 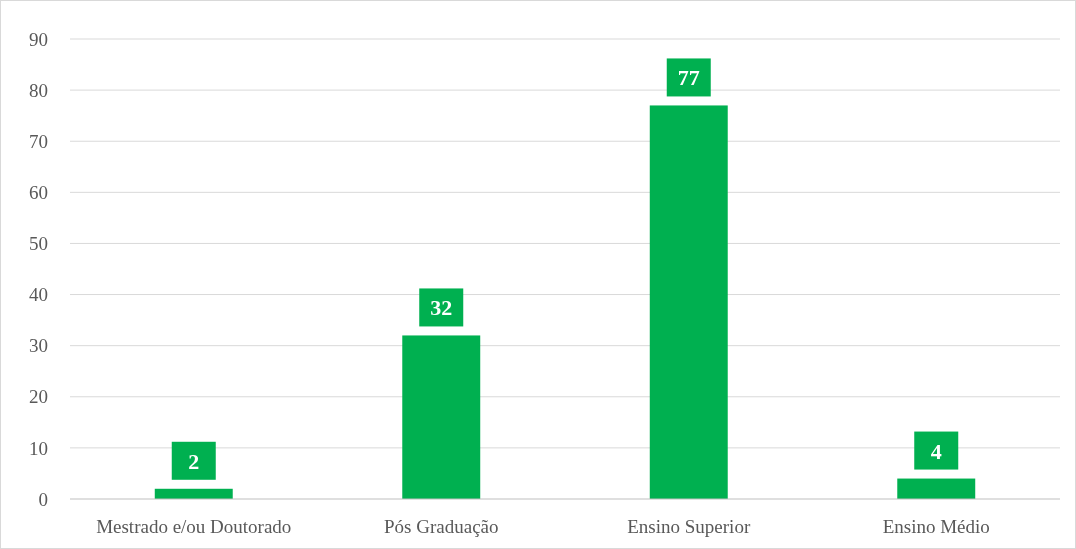 I want to click on x-tick-label: Pós Graduação, so click(x=441, y=526).